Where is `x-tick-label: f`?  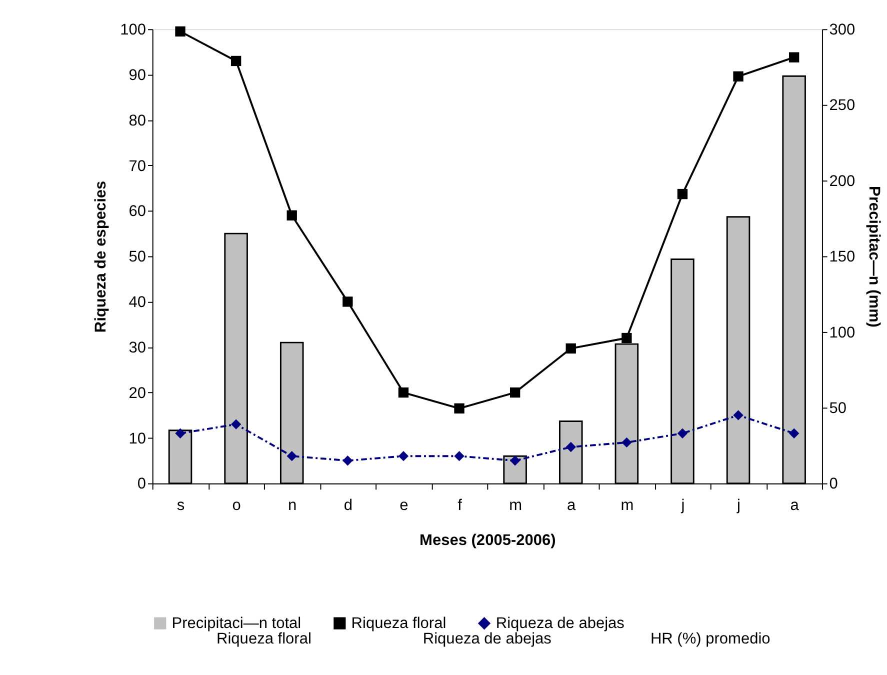
x-tick-label: f is located at coordinates (460, 505).